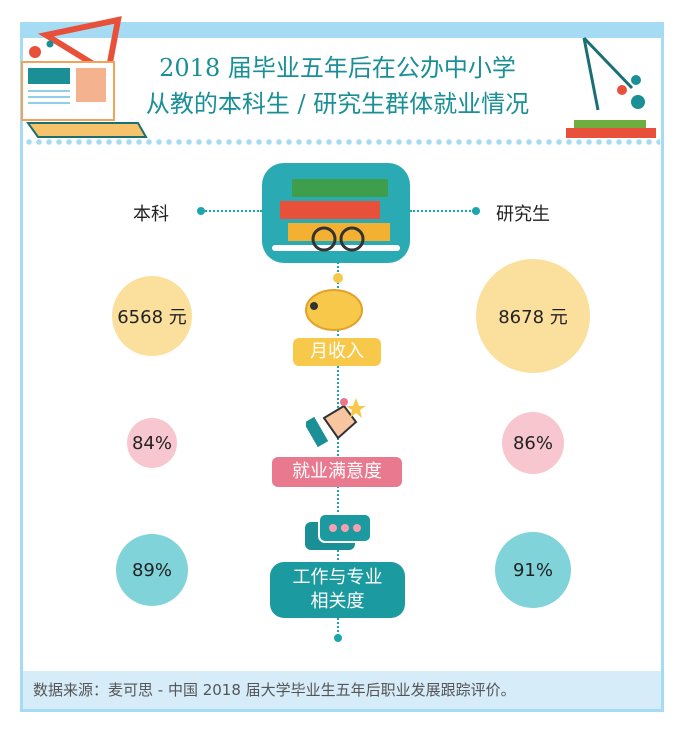 The height and width of the screenshot is (729, 675). I want to click on page-title: 2018 届毕业五年后在公办中小学 从教的本科生 / 研究生群体就业情况, so click(337, 86).